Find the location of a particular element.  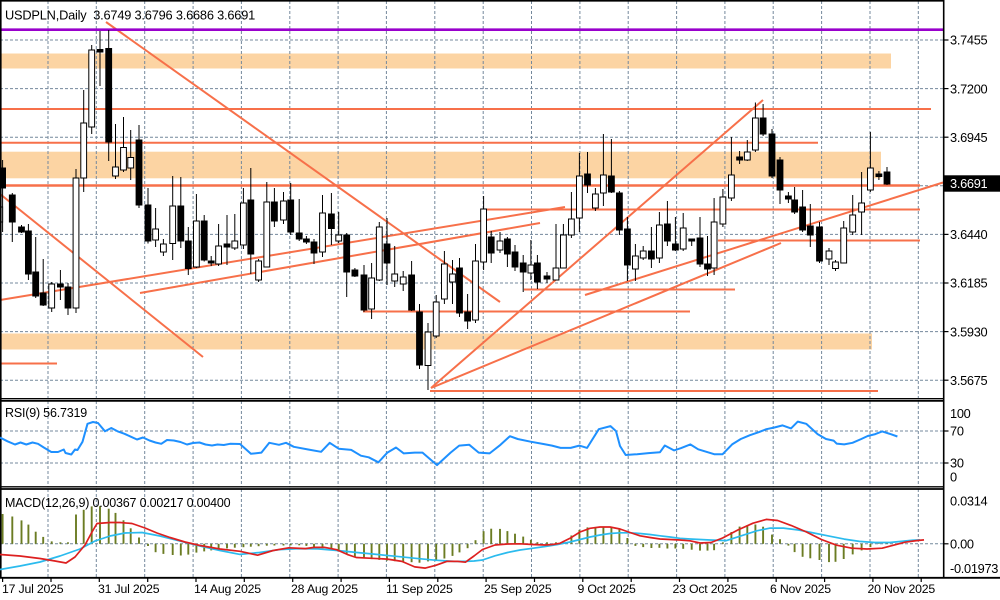

svg-text: 28 Aug 2025 is located at coordinates (324, 589).